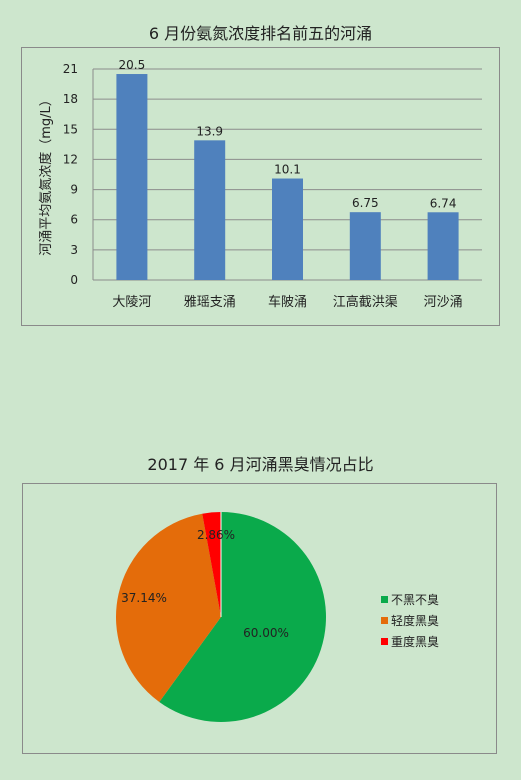 Image resolution: width=521 pixels, height=780 pixels. Describe the element at coordinates (74, 190) in the screenshot. I see `y-tick-label: 9` at that location.